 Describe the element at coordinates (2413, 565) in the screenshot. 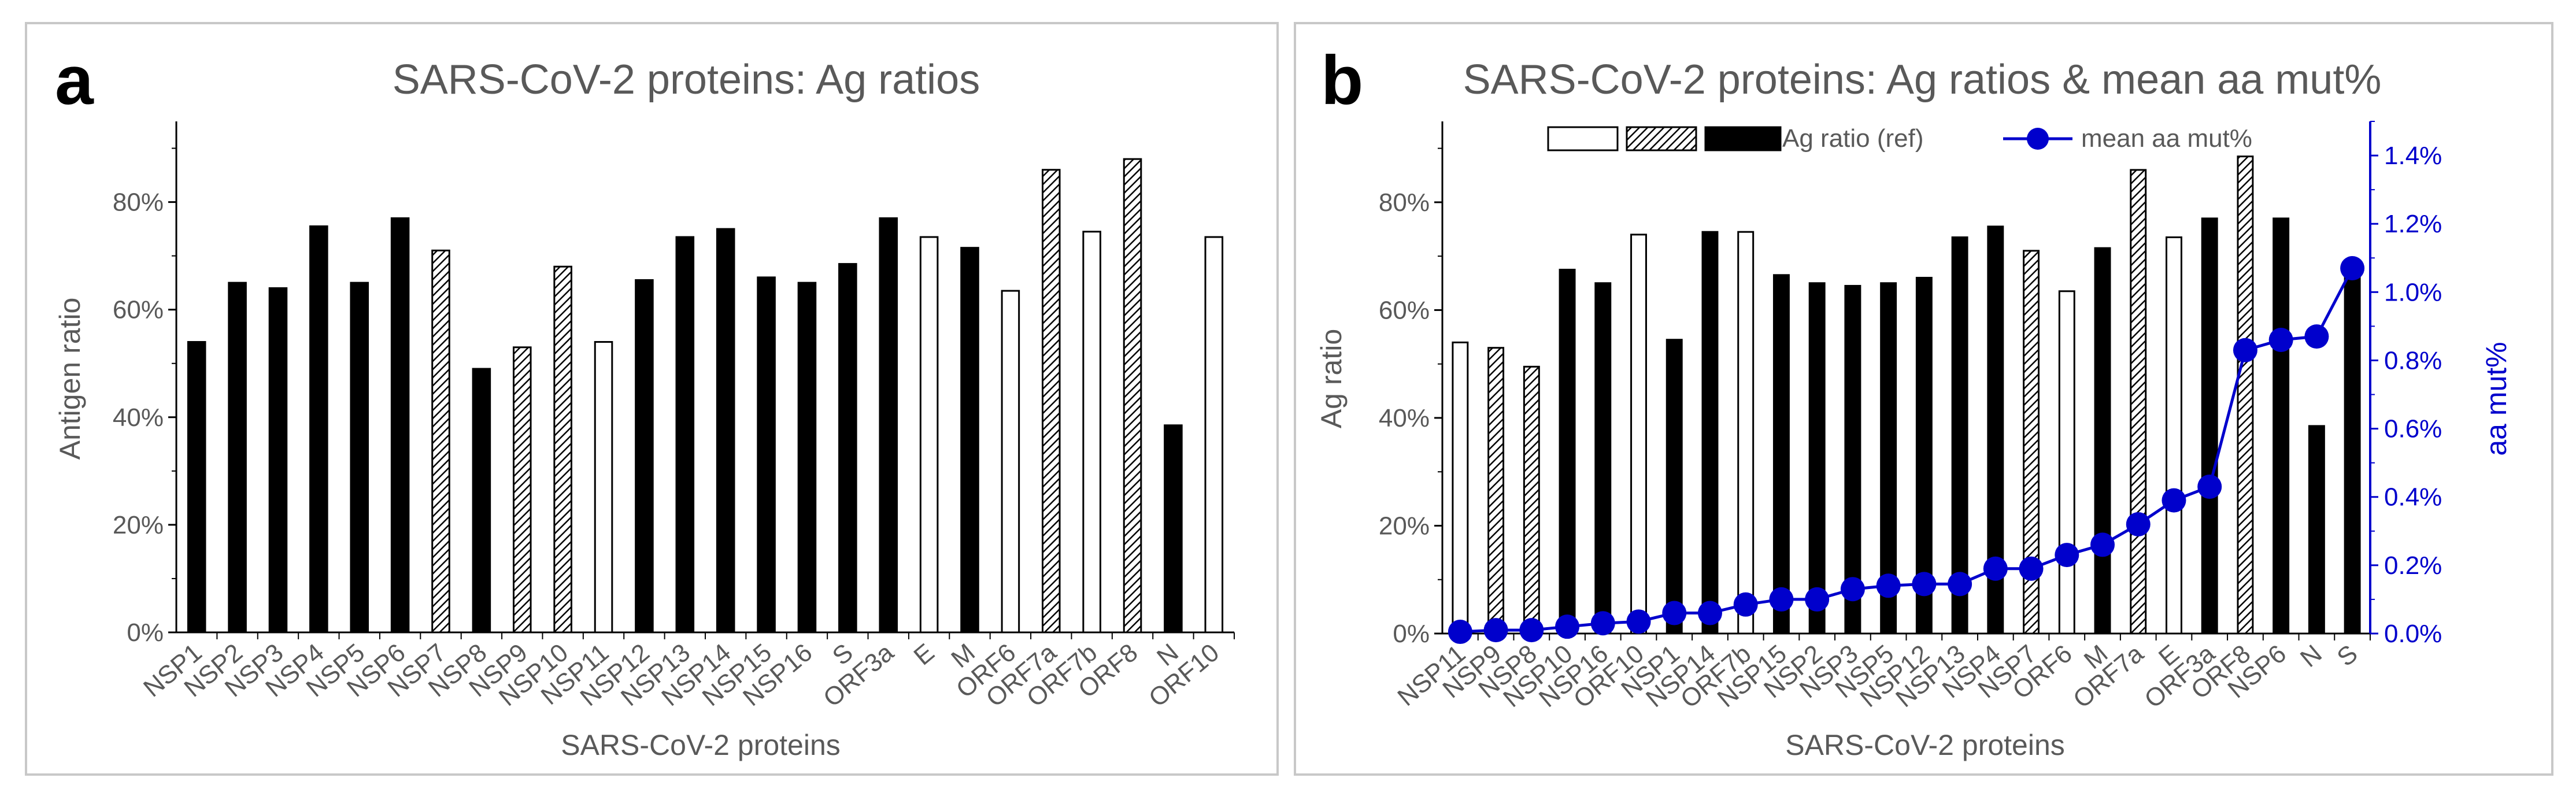

I see `panel-b-right-tick-label: 0.2%` at that location.